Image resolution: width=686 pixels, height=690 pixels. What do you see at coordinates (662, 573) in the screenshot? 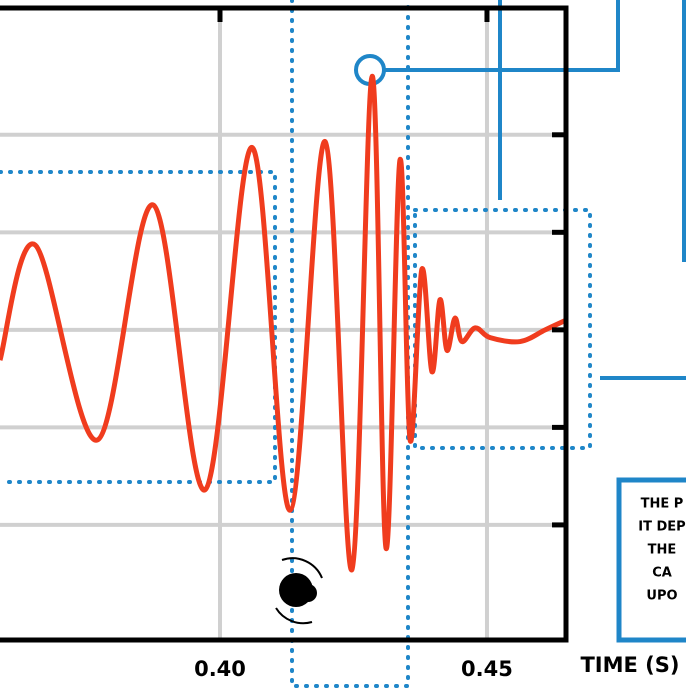
I see `note-line: CA` at bounding box center [662, 573].